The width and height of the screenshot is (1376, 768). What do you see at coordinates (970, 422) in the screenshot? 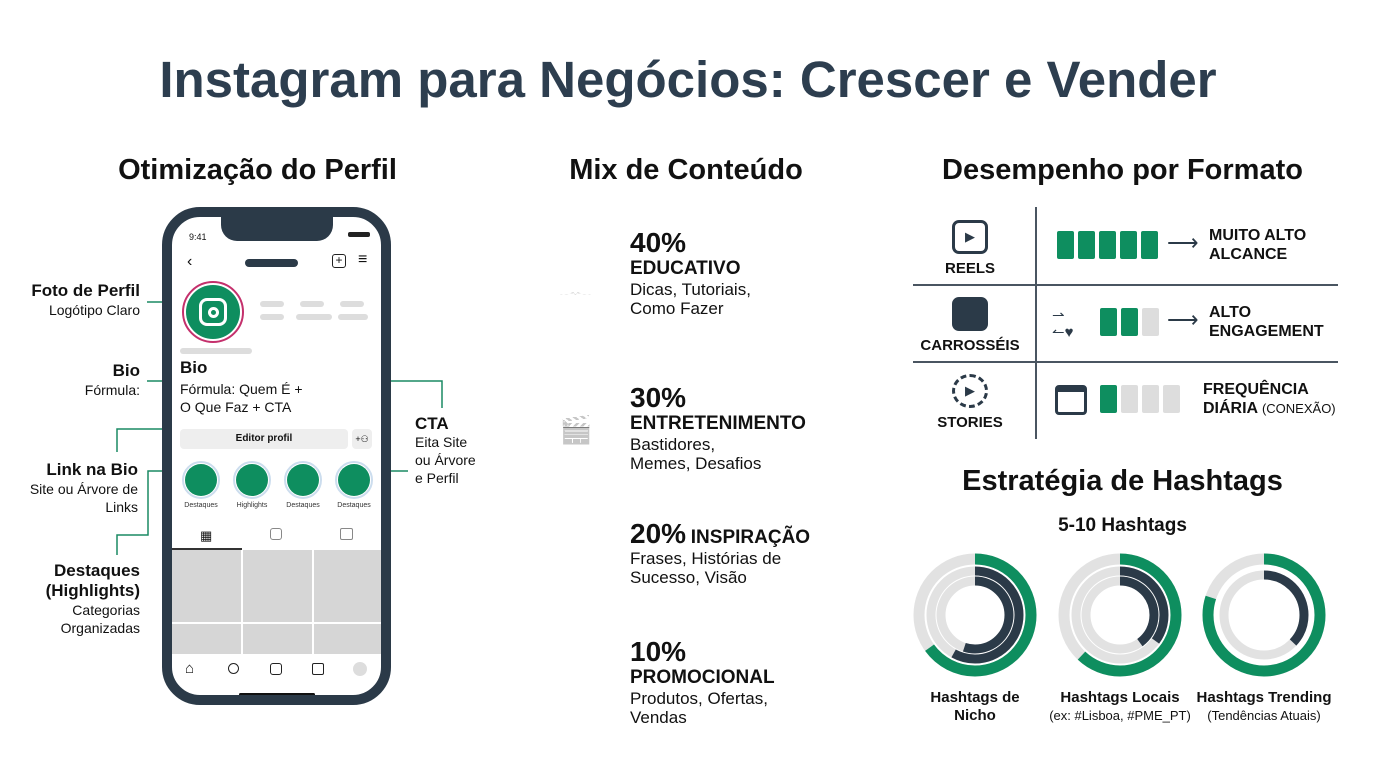
I see `format-label: STORIES` at bounding box center [970, 422].